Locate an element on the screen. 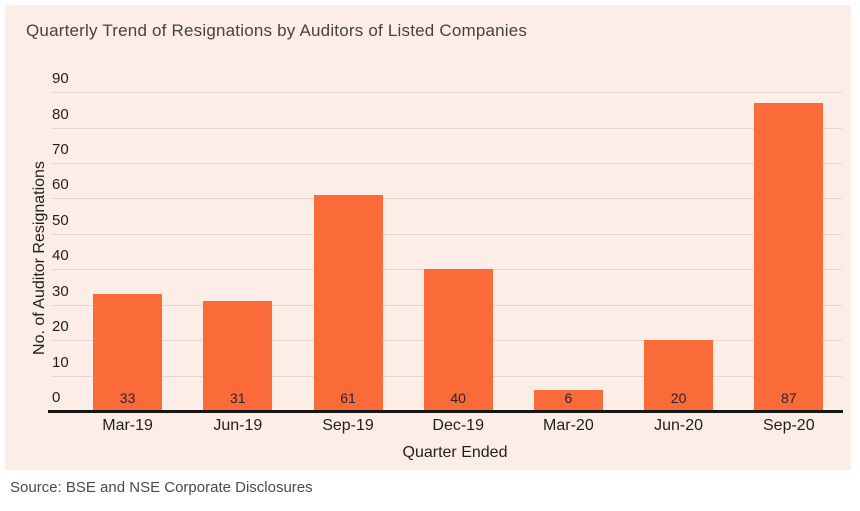  bar-value-label: 20 is located at coordinates (678, 398).